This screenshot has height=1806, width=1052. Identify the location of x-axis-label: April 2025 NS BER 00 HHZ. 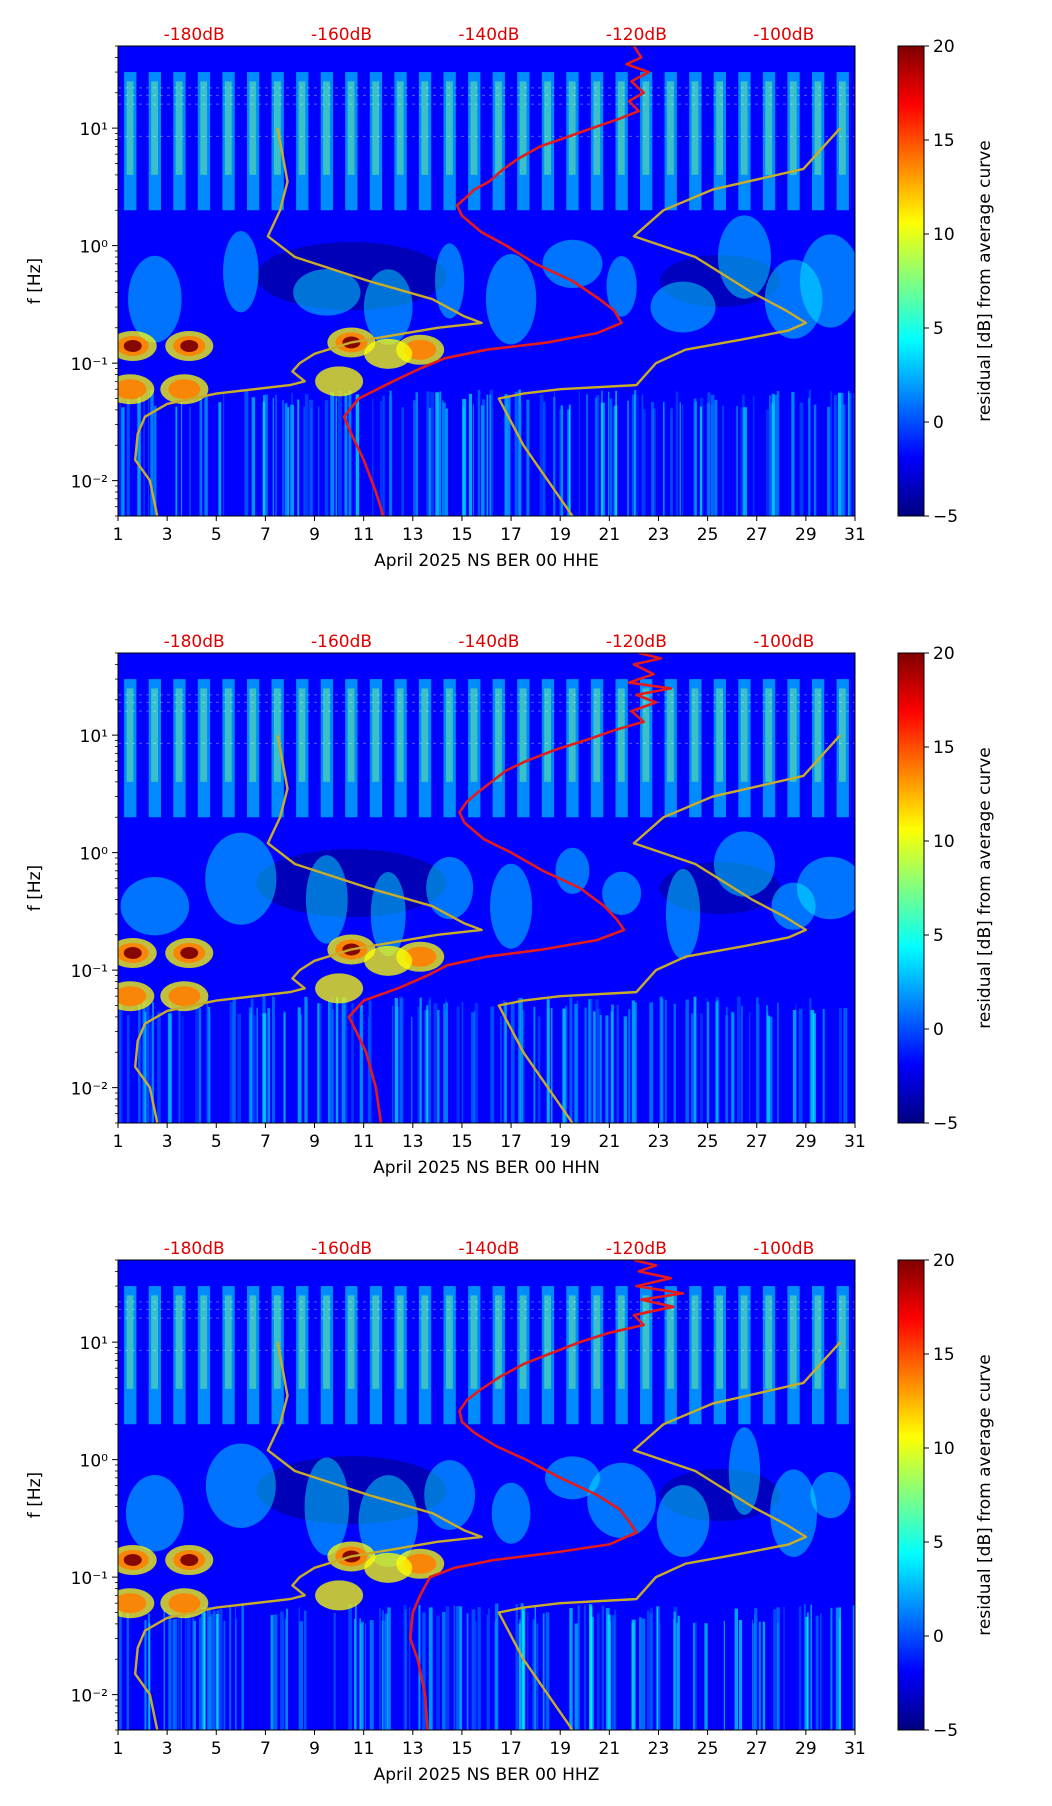
(487, 1775).